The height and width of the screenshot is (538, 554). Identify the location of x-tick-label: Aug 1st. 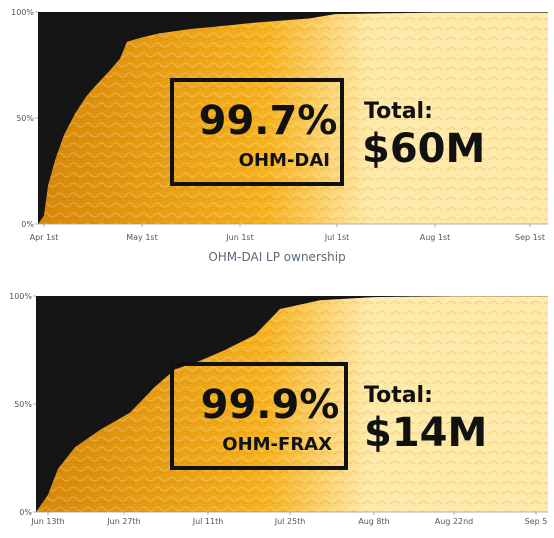
(435, 237).